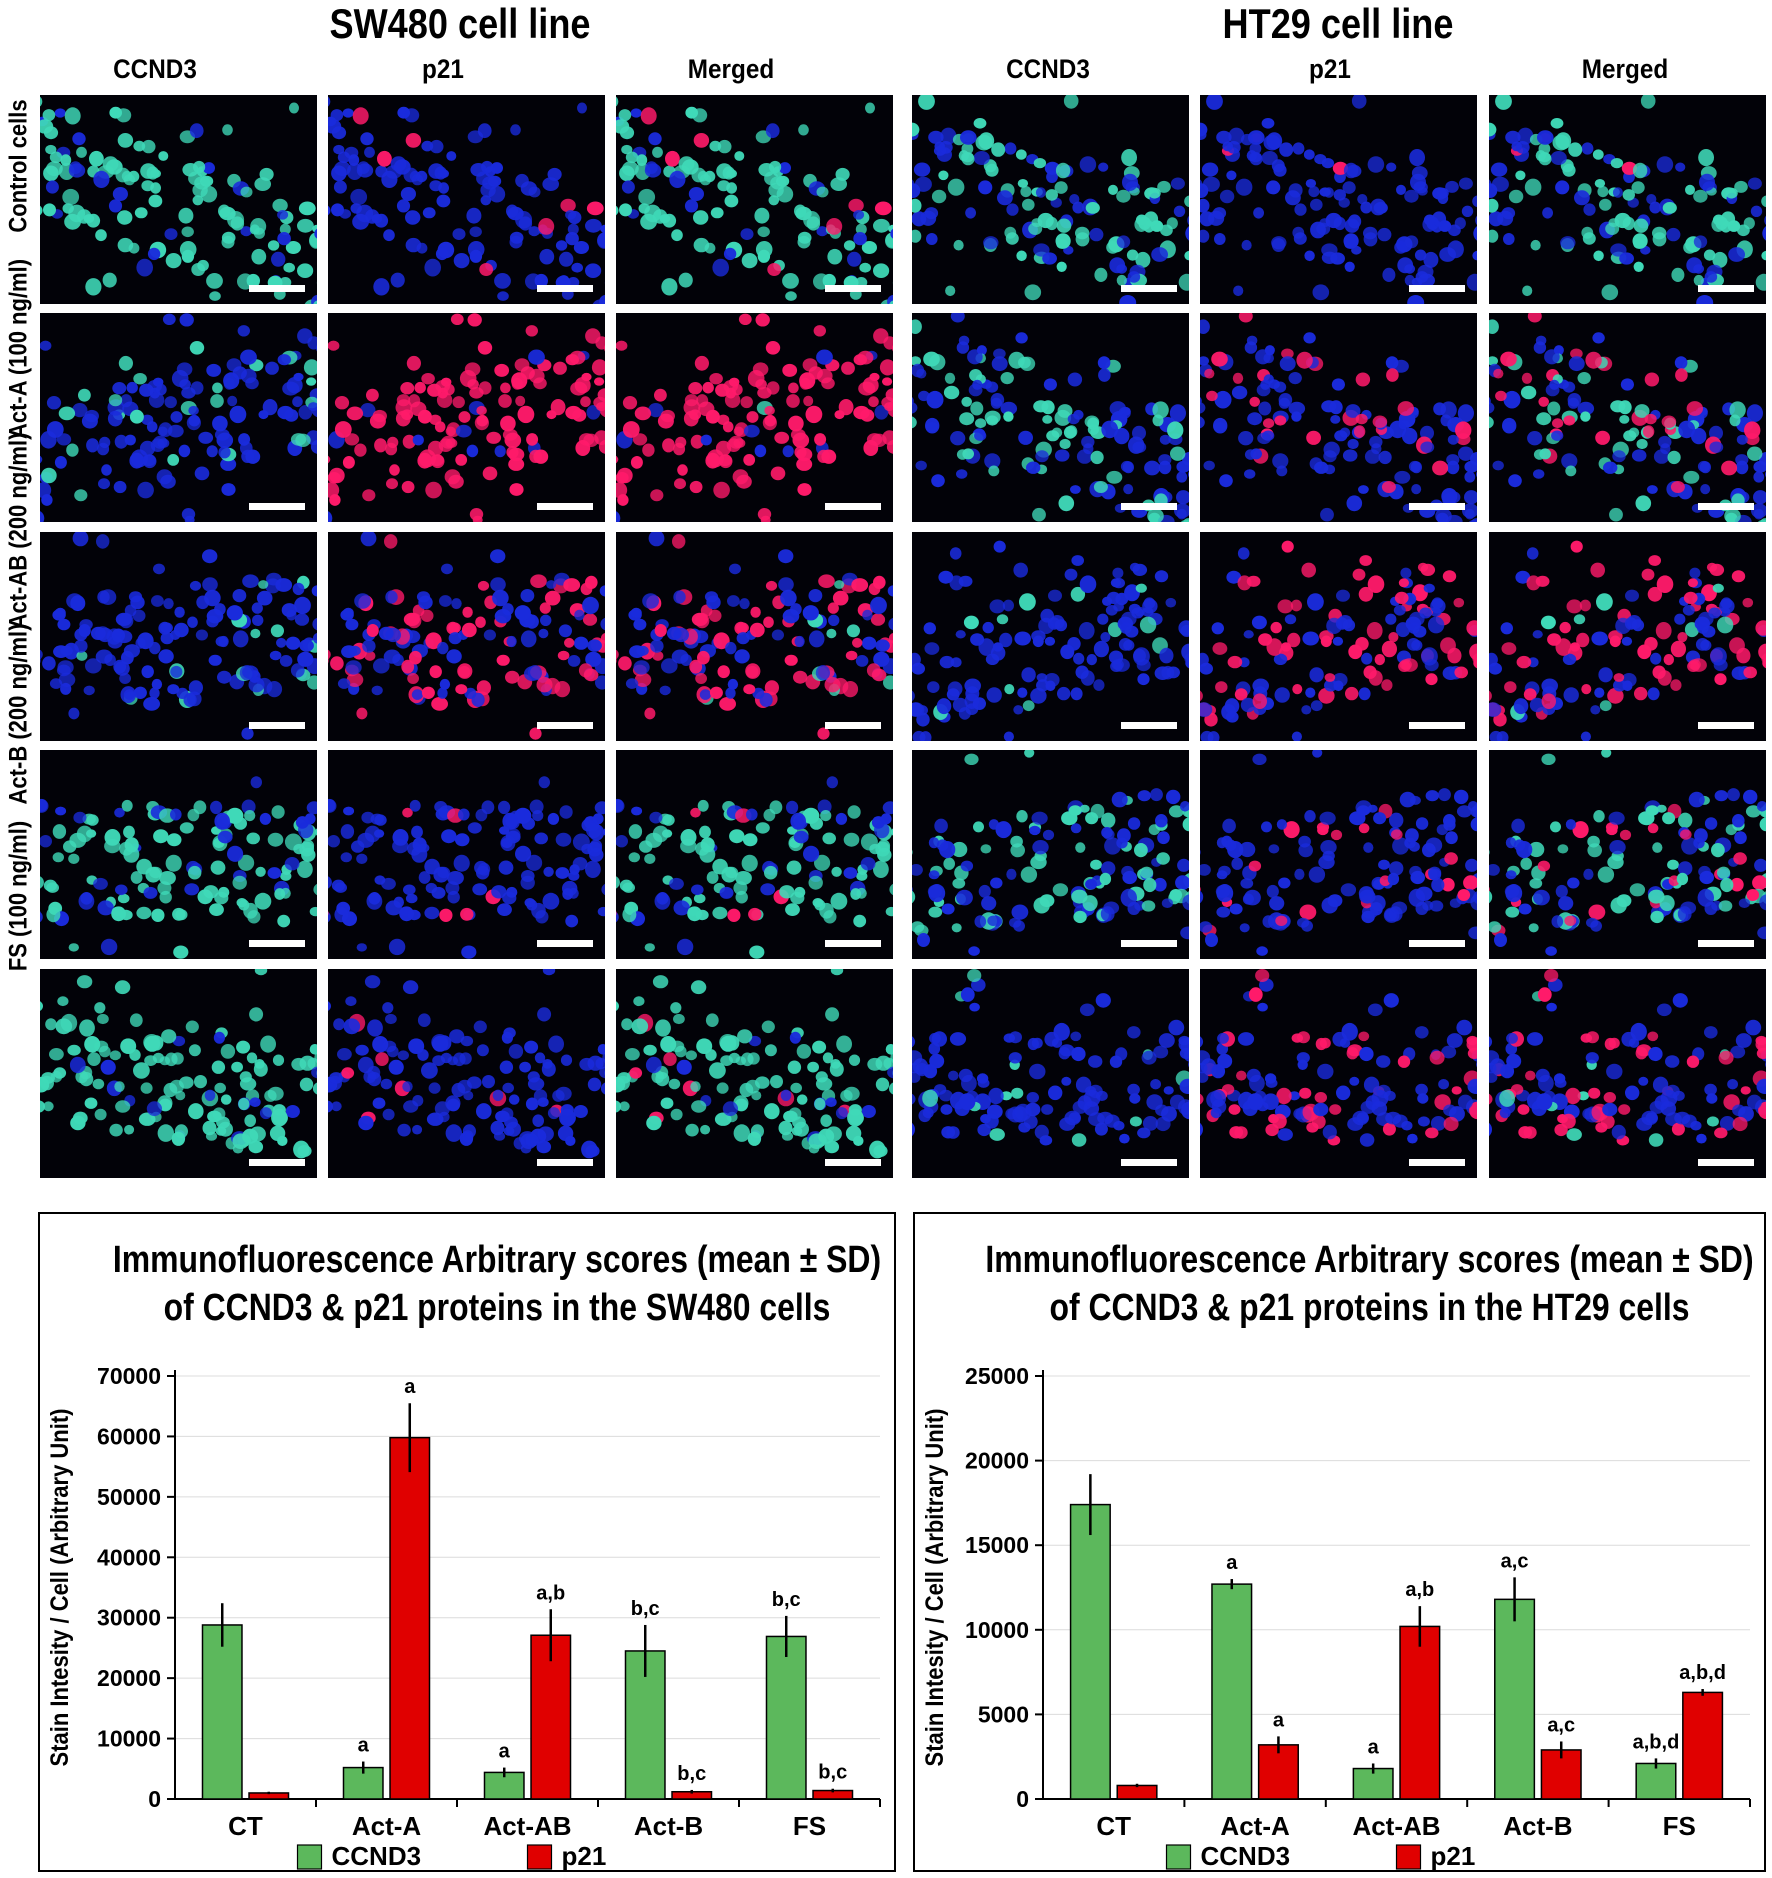 This screenshot has height=1878, width=1772. What do you see at coordinates (786, 1717) in the screenshot?
I see `bar-ccnd3` at bounding box center [786, 1717].